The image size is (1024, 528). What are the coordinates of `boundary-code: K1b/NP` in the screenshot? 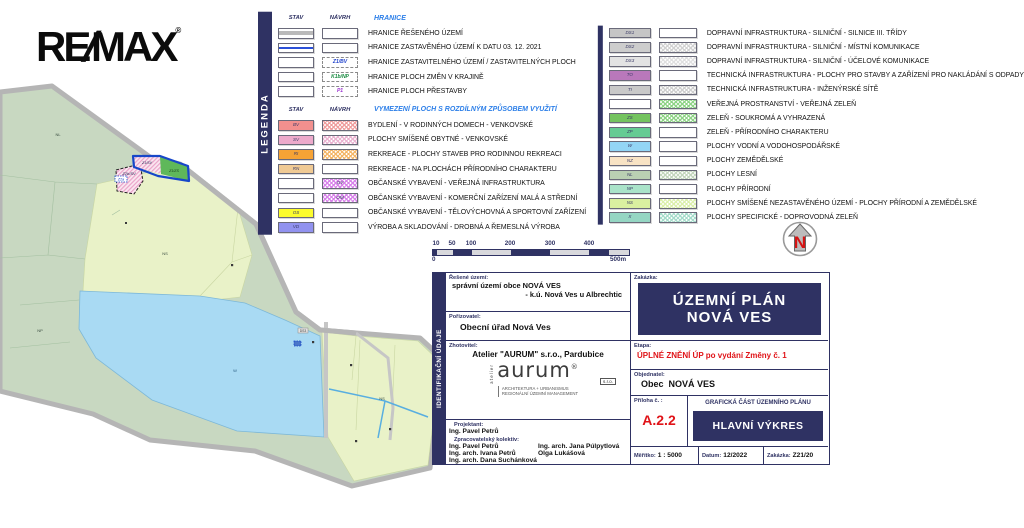 It's located at (340, 76).